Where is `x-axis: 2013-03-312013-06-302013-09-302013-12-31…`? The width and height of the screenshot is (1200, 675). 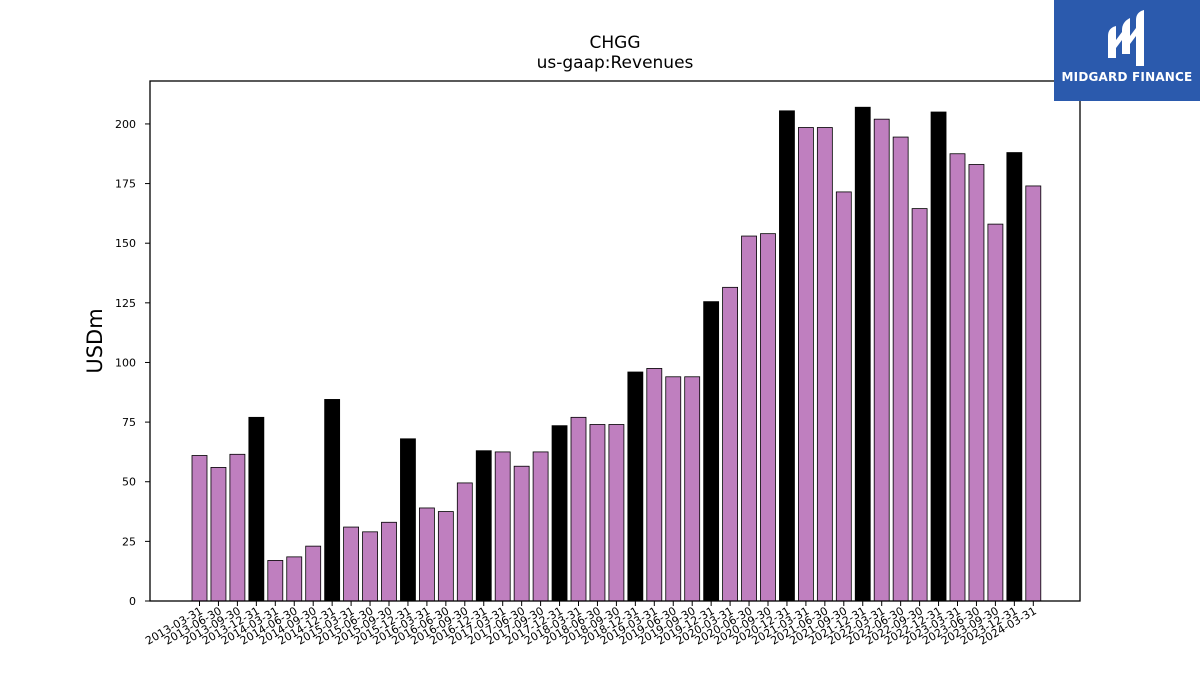 x-axis: 2013-03-312013-06-302013-09-302013-12-31… is located at coordinates (591, 624).